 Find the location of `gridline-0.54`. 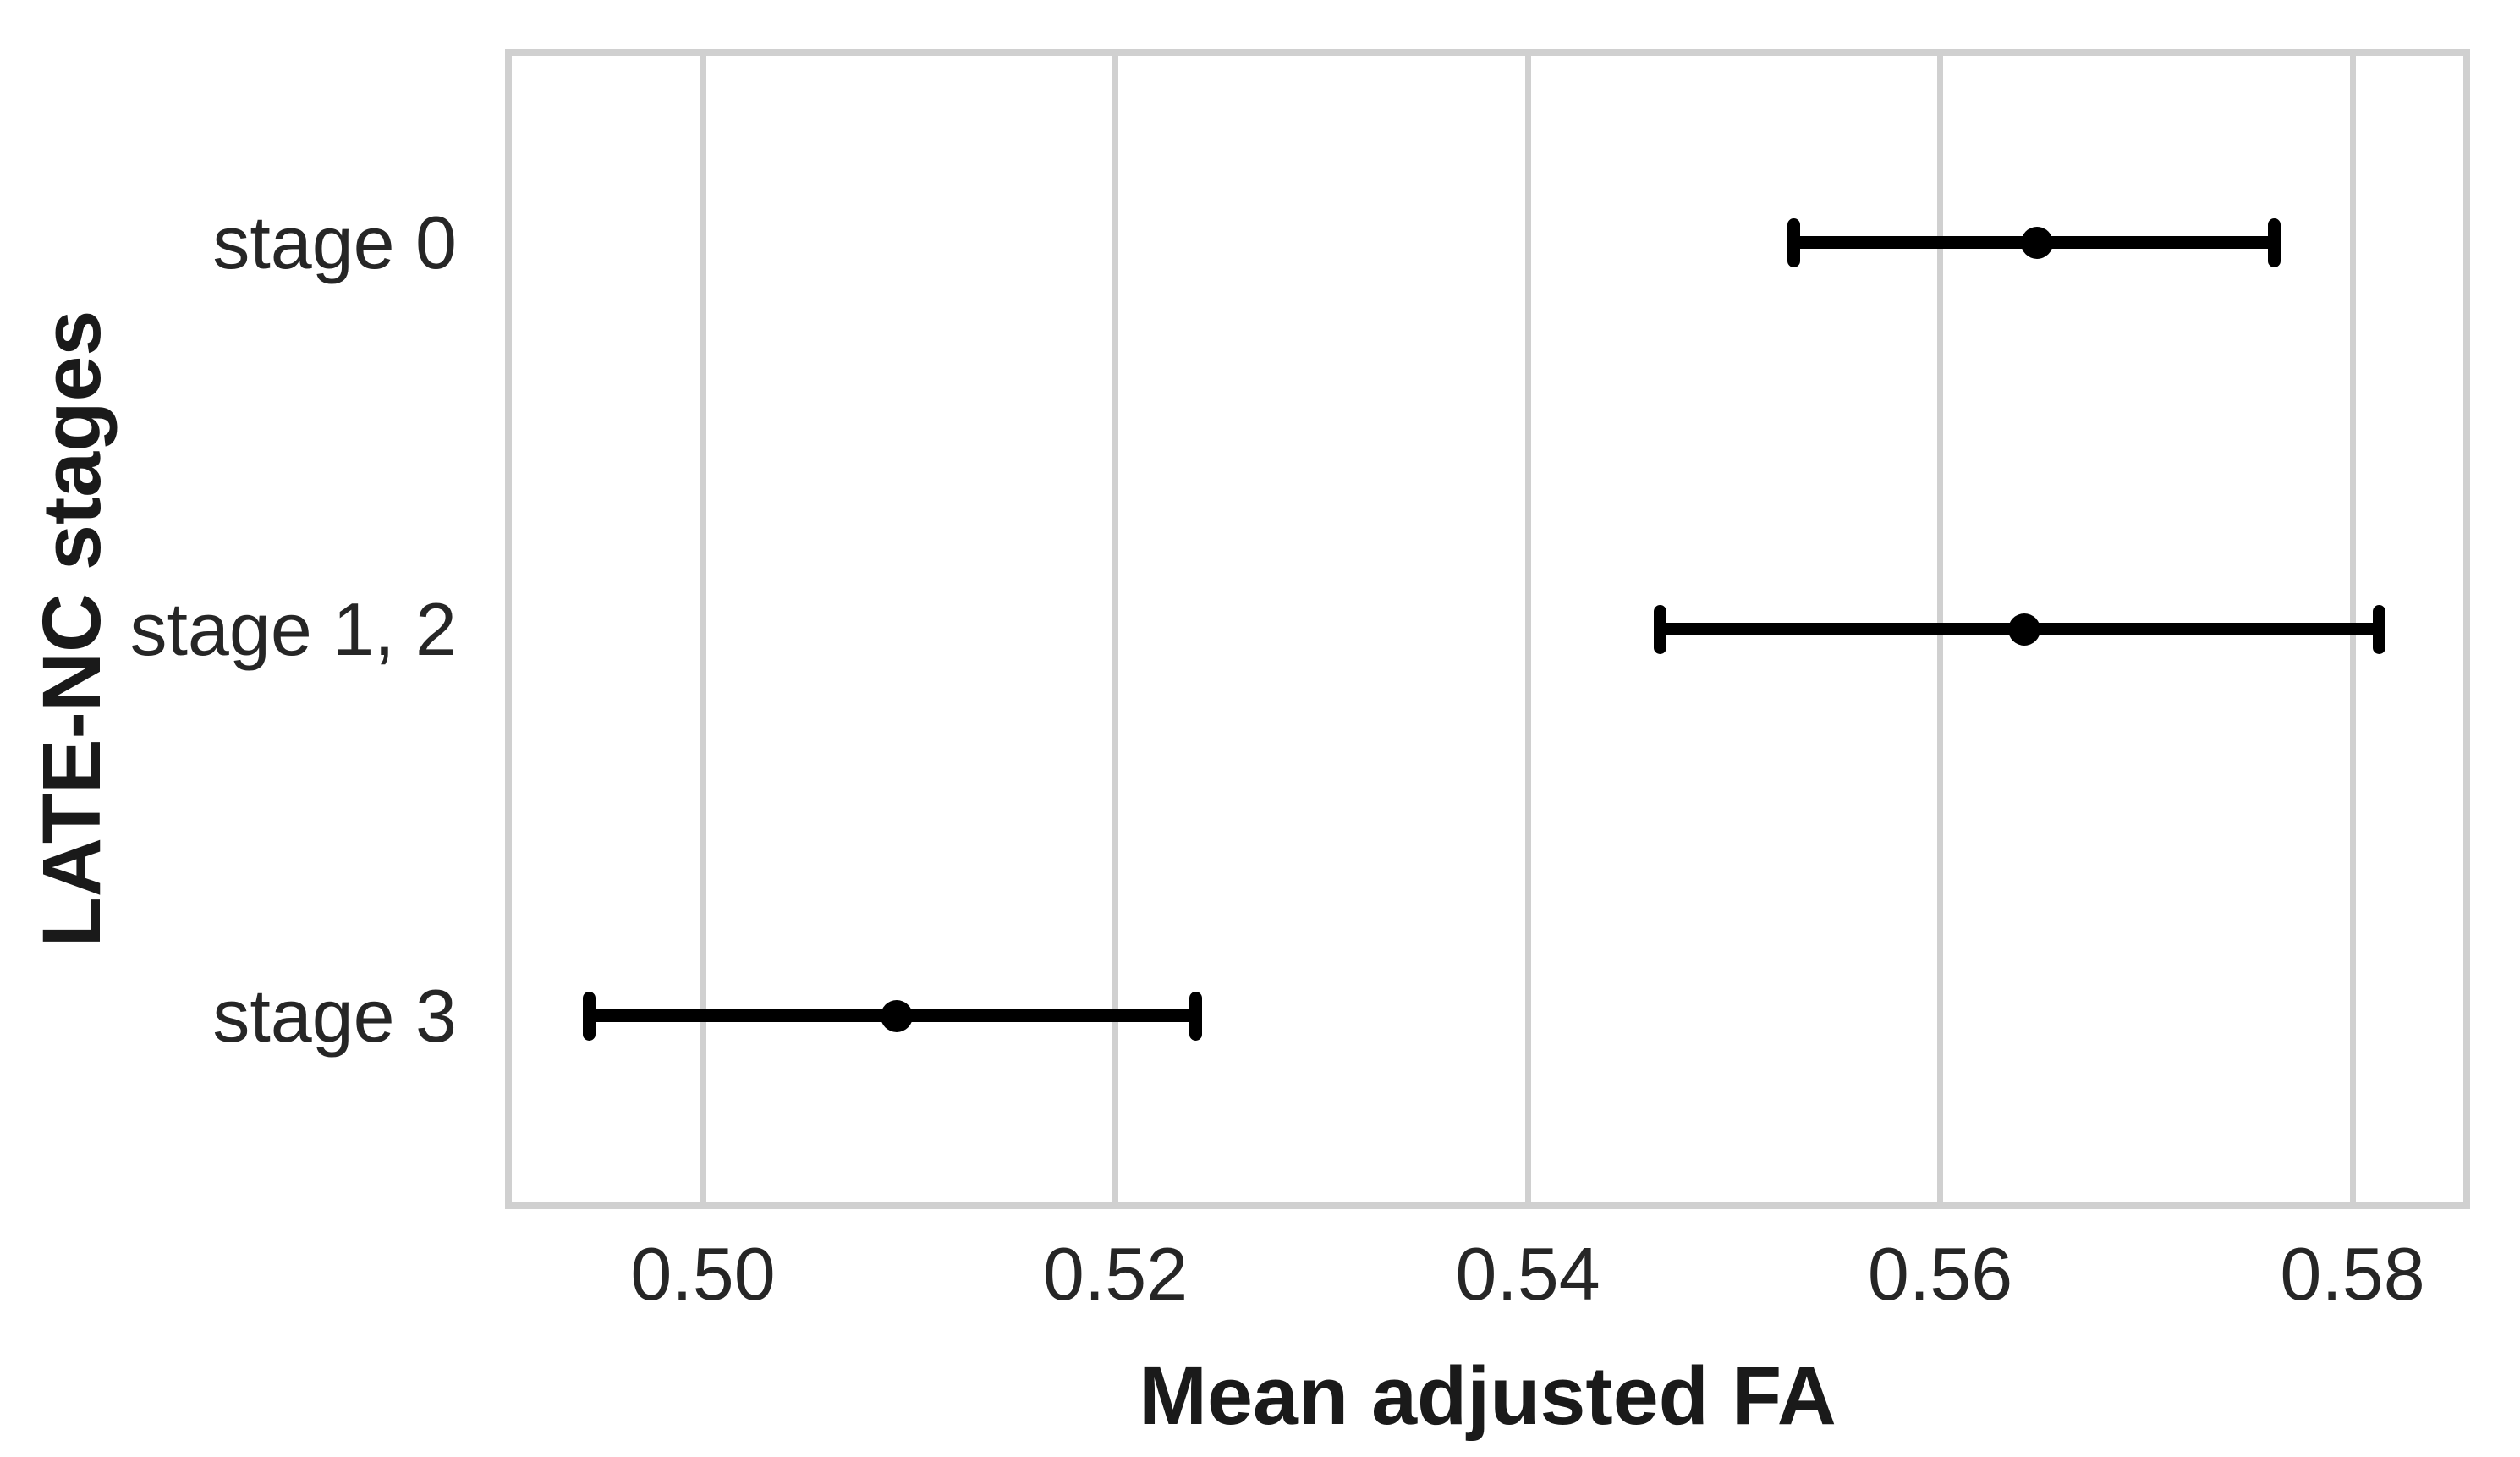

gridline-0.54 is located at coordinates (1527, 629).